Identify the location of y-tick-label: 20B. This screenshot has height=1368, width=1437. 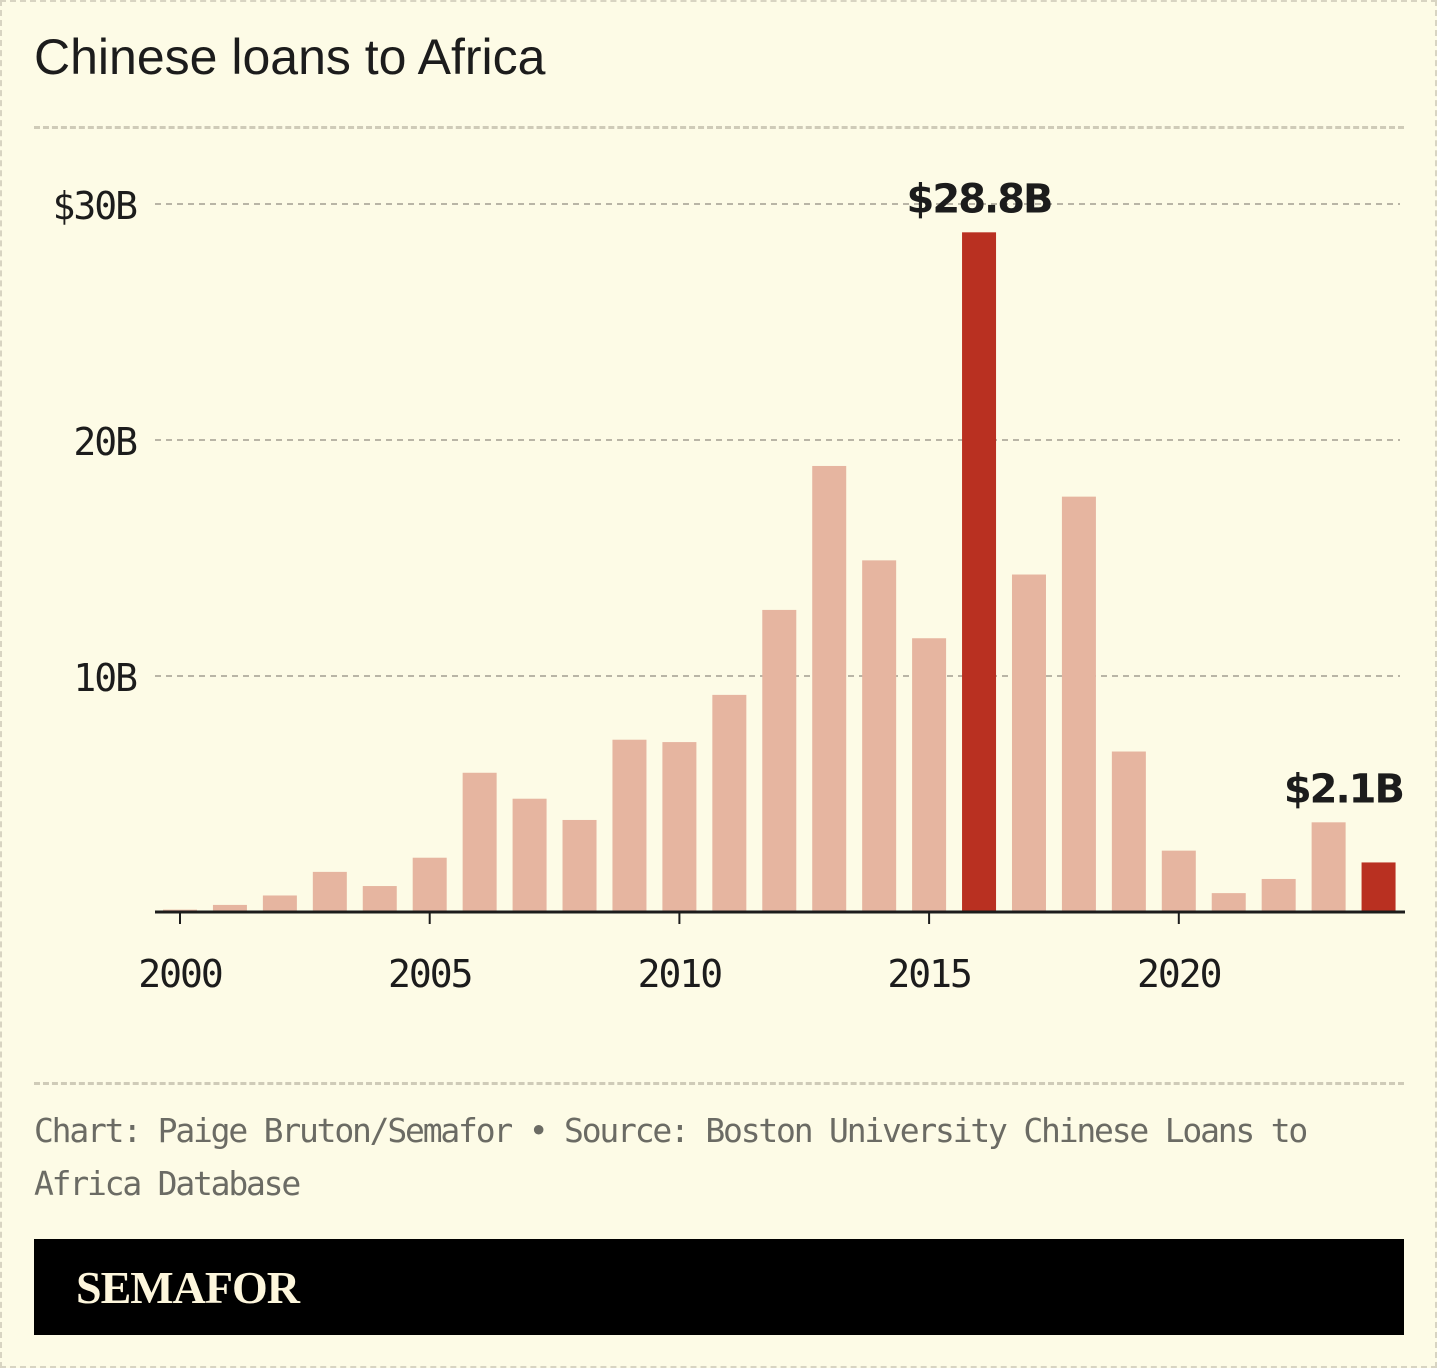
(105, 442).